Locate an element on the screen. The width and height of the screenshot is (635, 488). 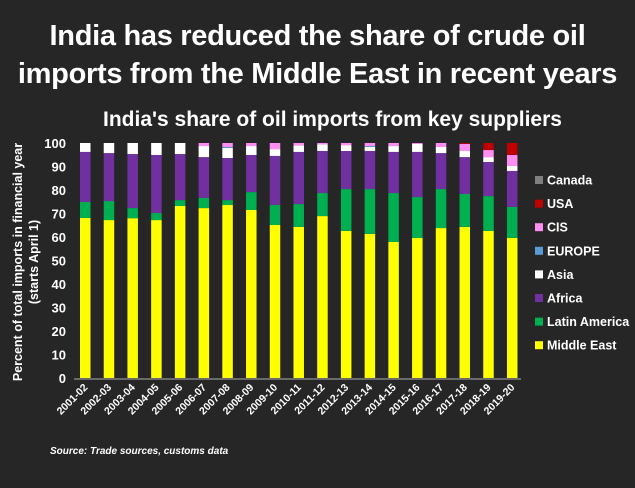
legend-item: Canada is located at coordinates (564, 181).